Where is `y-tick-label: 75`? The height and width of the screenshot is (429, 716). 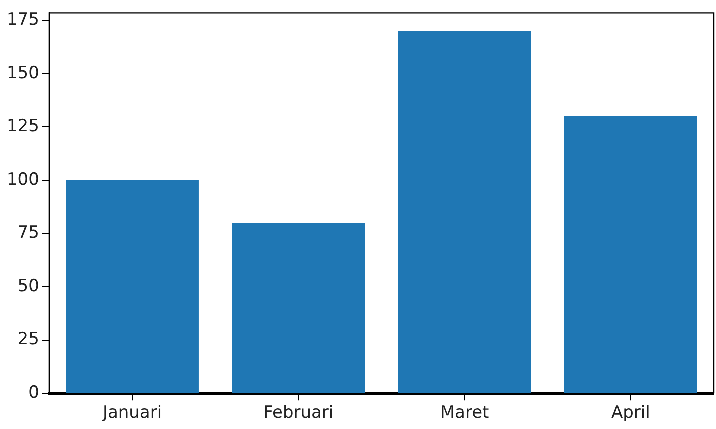
y-tick-label: 75 is located at coordinates (29, 233).